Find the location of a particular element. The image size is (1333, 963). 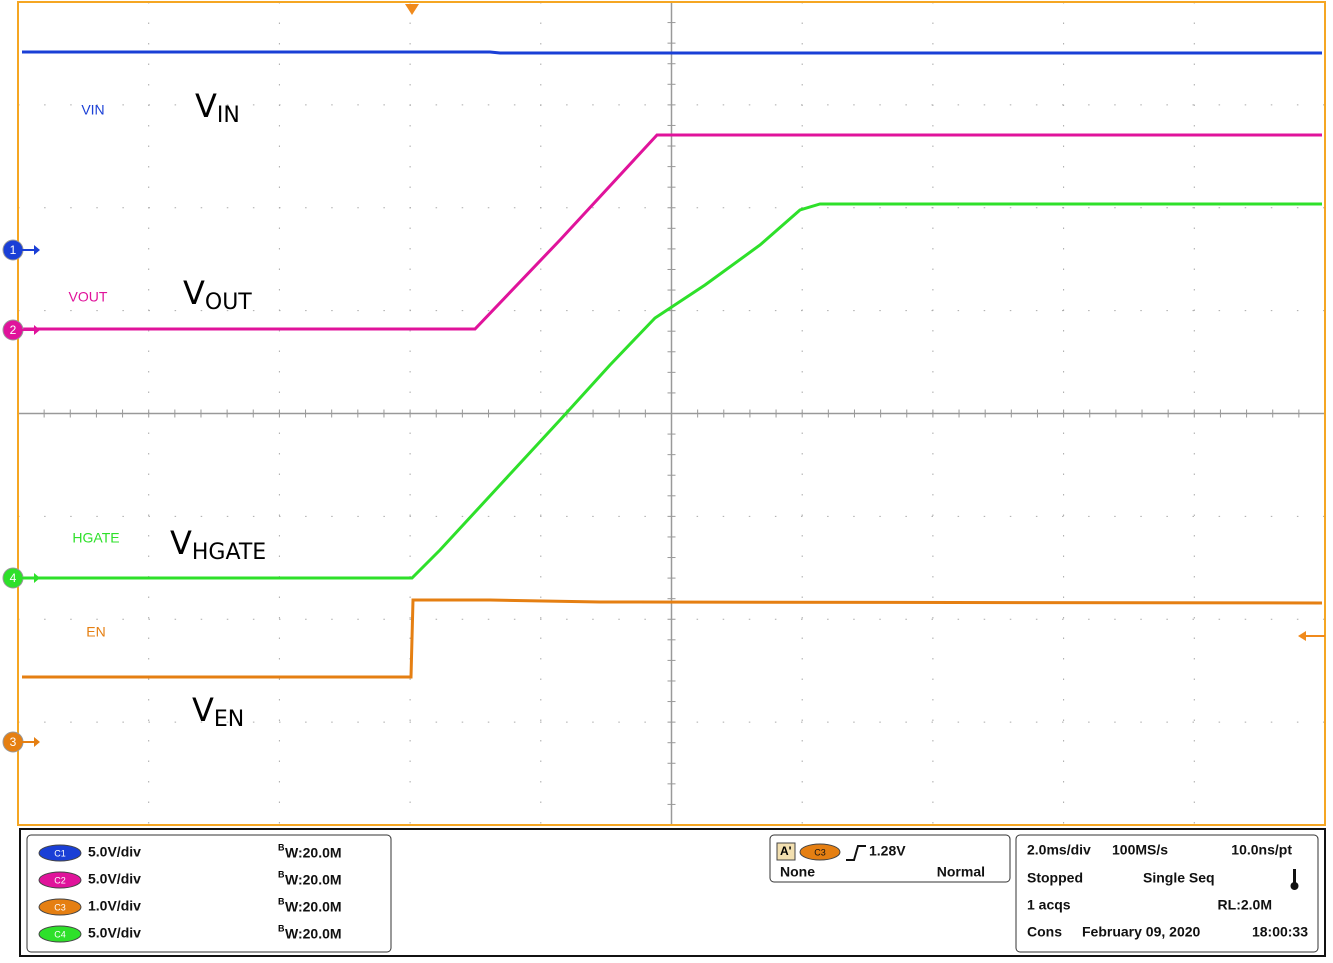

timebase-sequence: Single Seq is located at coordinates (1179, 878).